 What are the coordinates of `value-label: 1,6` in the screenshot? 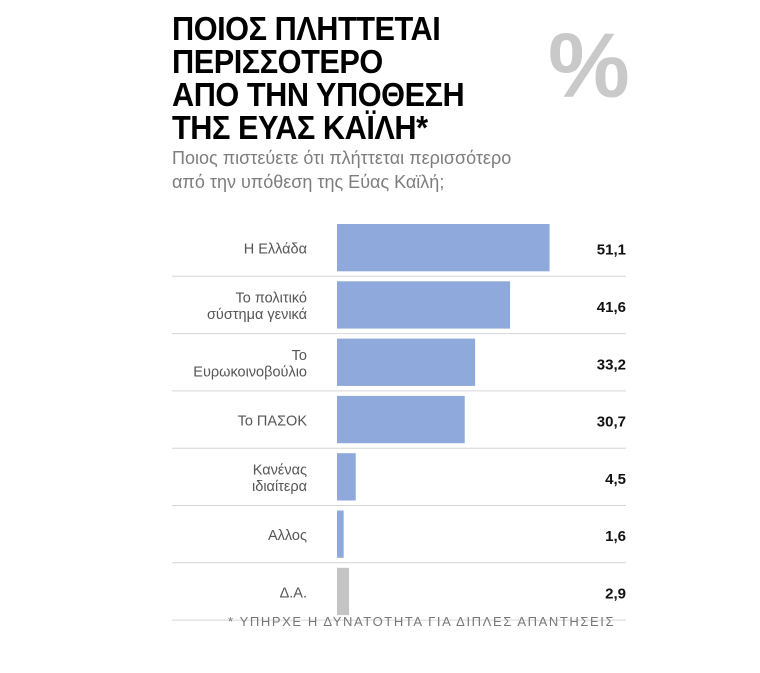 It's located at (615, 536).